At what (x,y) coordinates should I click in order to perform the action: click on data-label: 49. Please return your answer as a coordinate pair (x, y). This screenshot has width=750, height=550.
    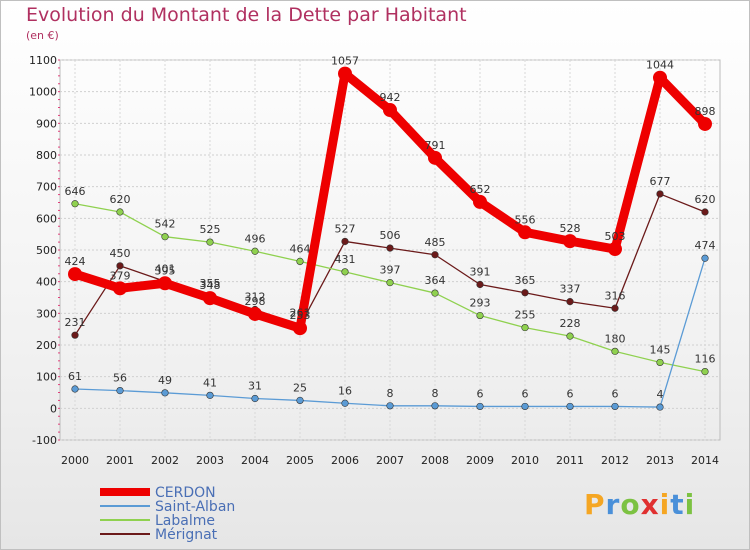
    Looking at the image, I should click on (165, 380).